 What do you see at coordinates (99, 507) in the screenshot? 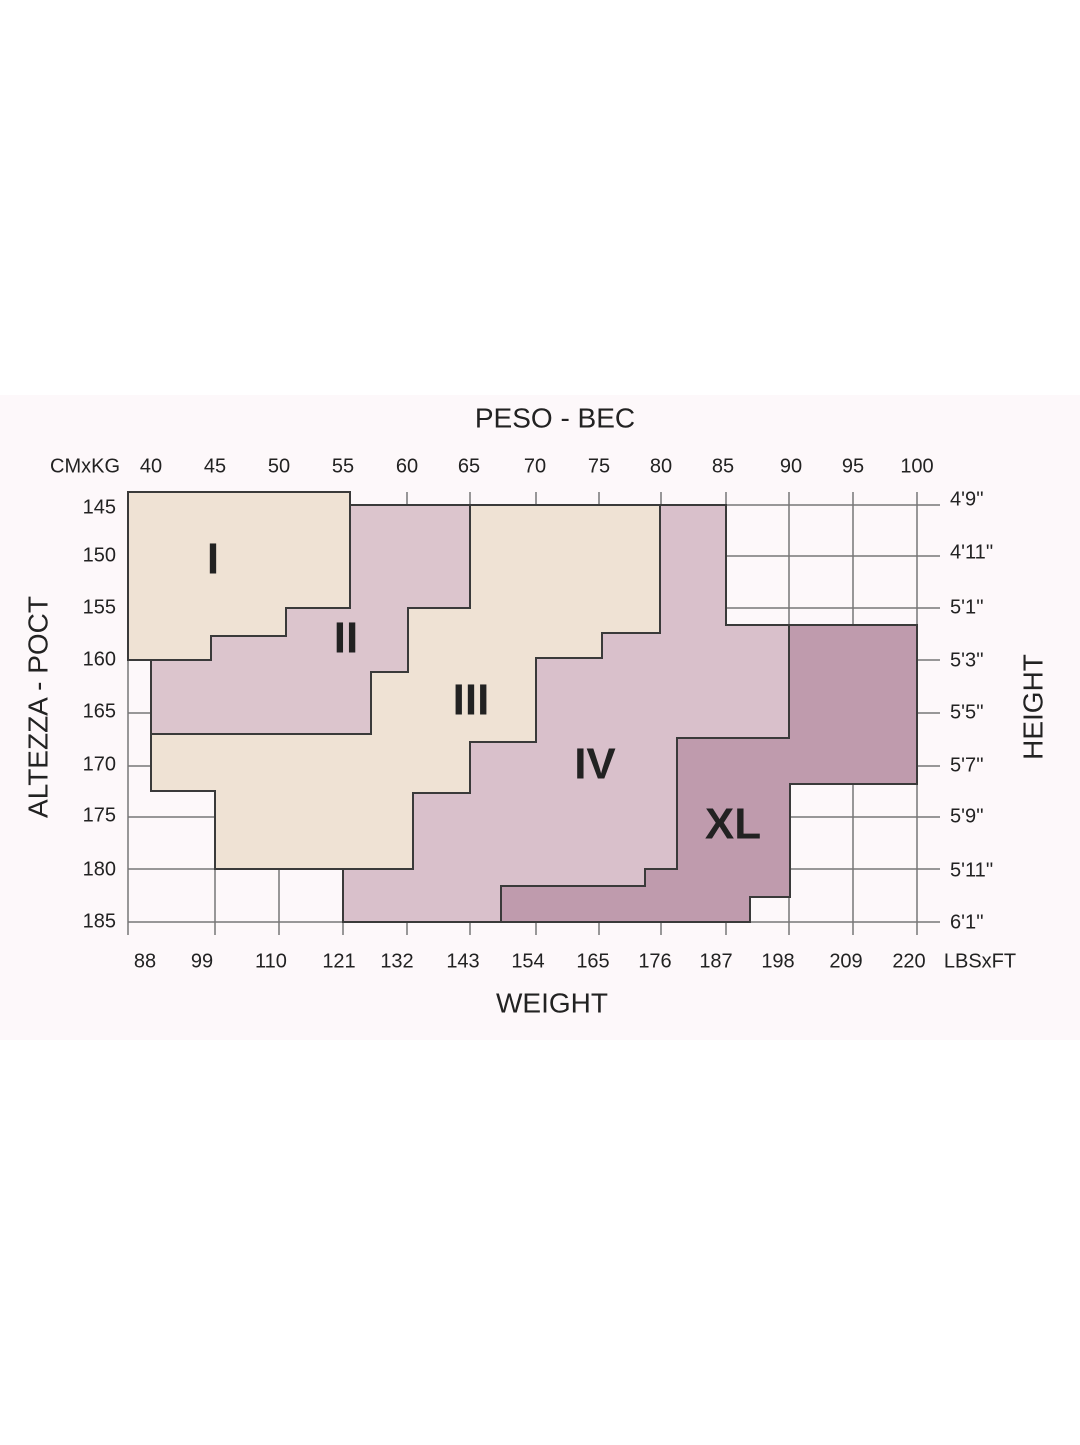
I see `cm-label: 145` at bounding box center [99, 507].